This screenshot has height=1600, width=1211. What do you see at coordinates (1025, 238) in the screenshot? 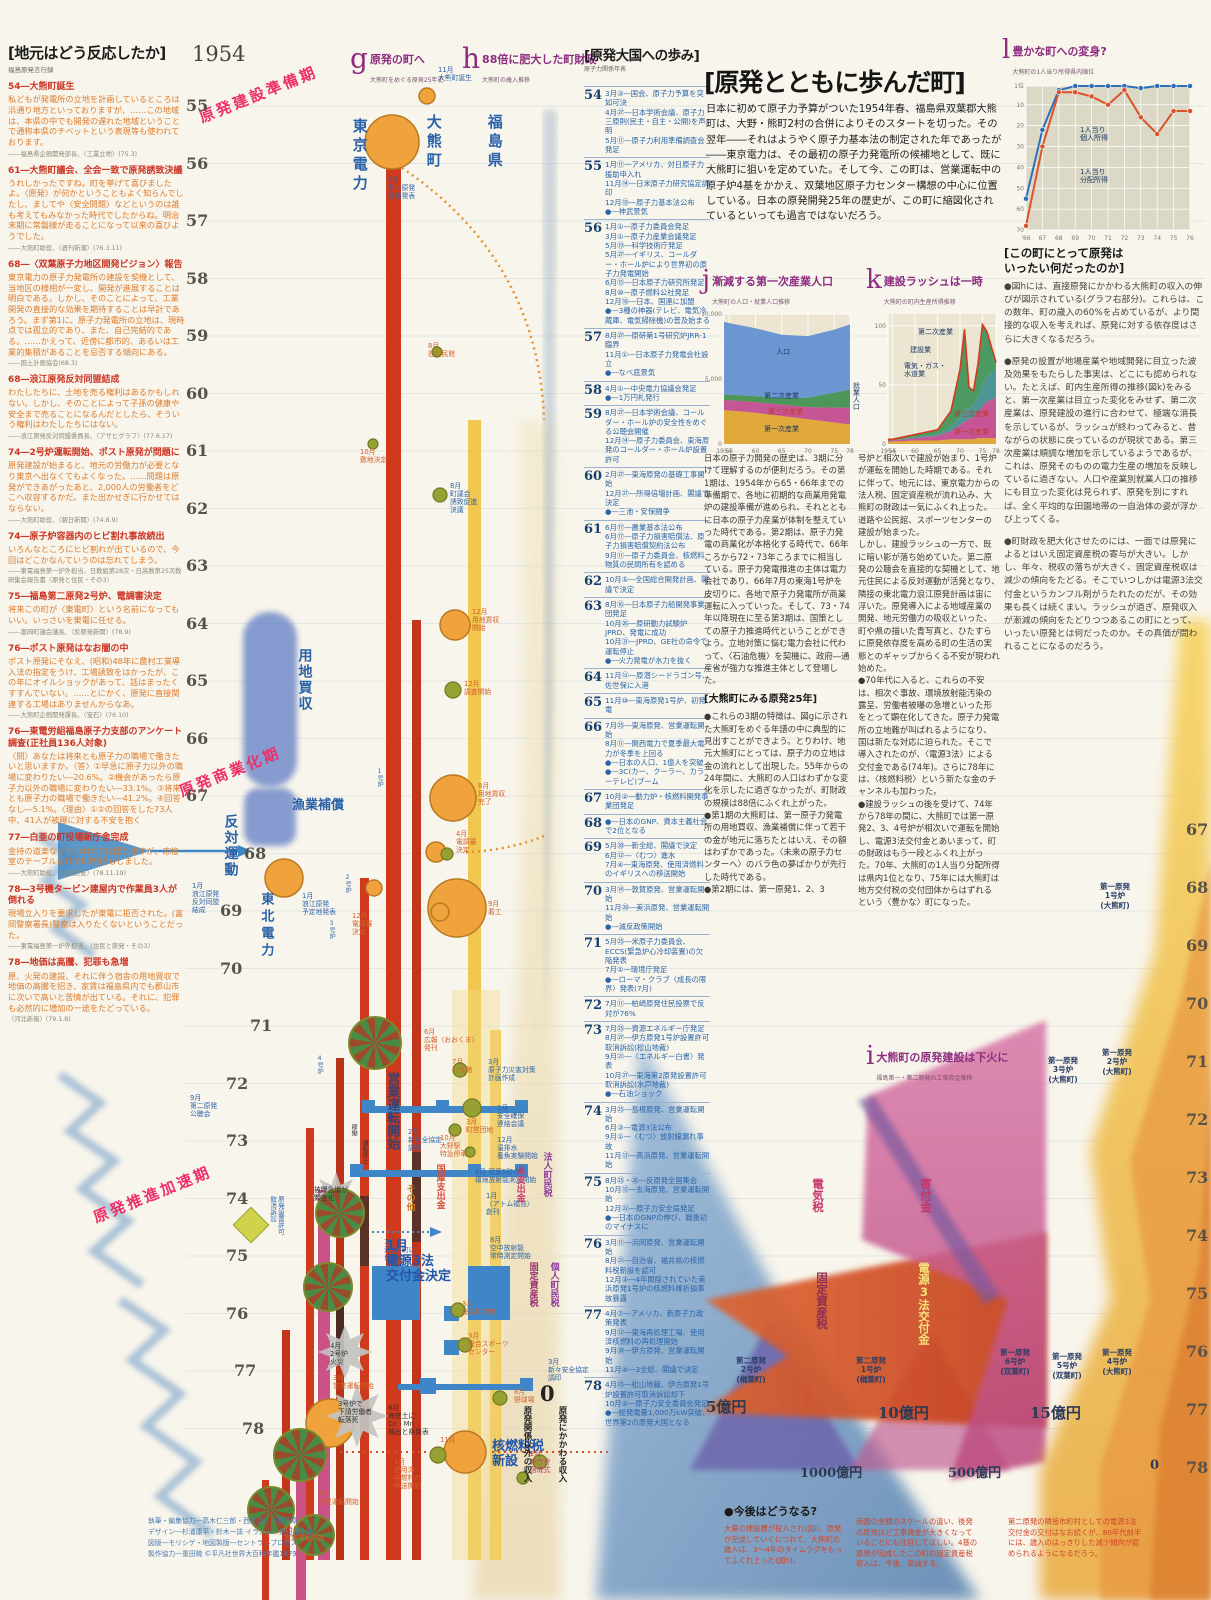
I see `svg-text: '66` at bounding box center [1025, 238].